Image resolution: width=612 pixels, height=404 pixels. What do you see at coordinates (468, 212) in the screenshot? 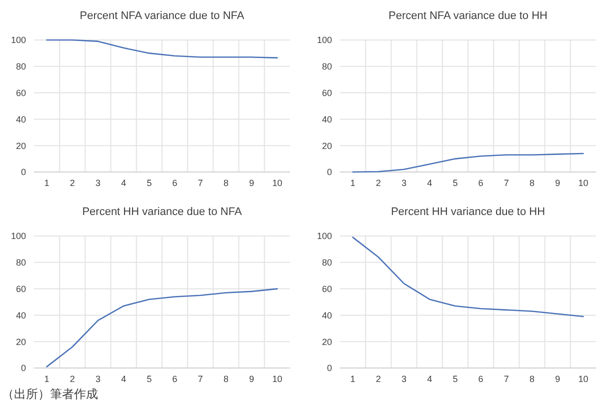
I see `chart-title: Percent HH variance due to HH` at bounding box center [468, 212].